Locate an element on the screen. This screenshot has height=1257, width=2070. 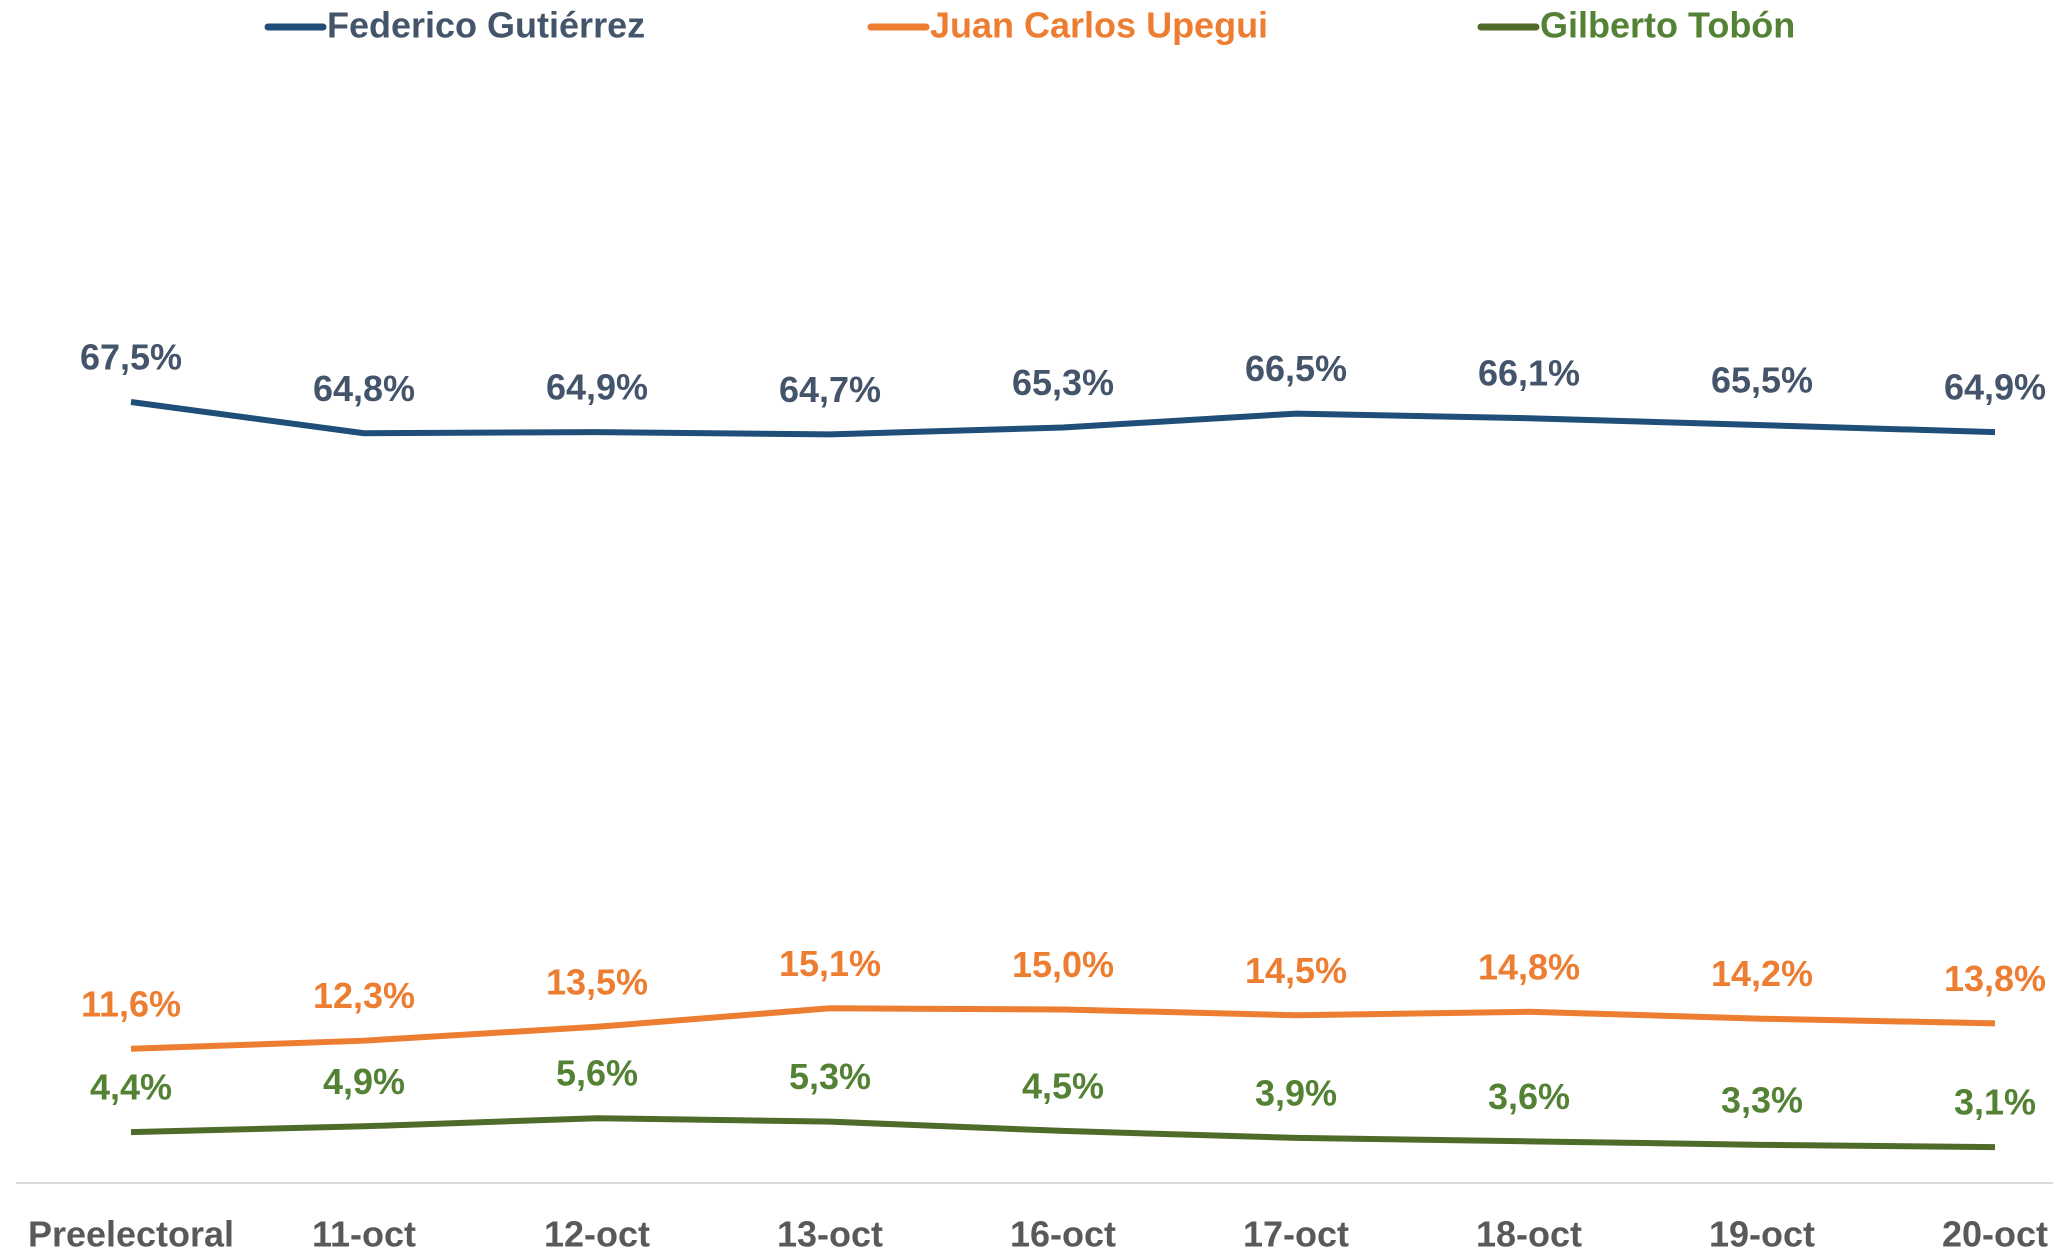
data-label: 15,1% is located at coordinates (830, 963).